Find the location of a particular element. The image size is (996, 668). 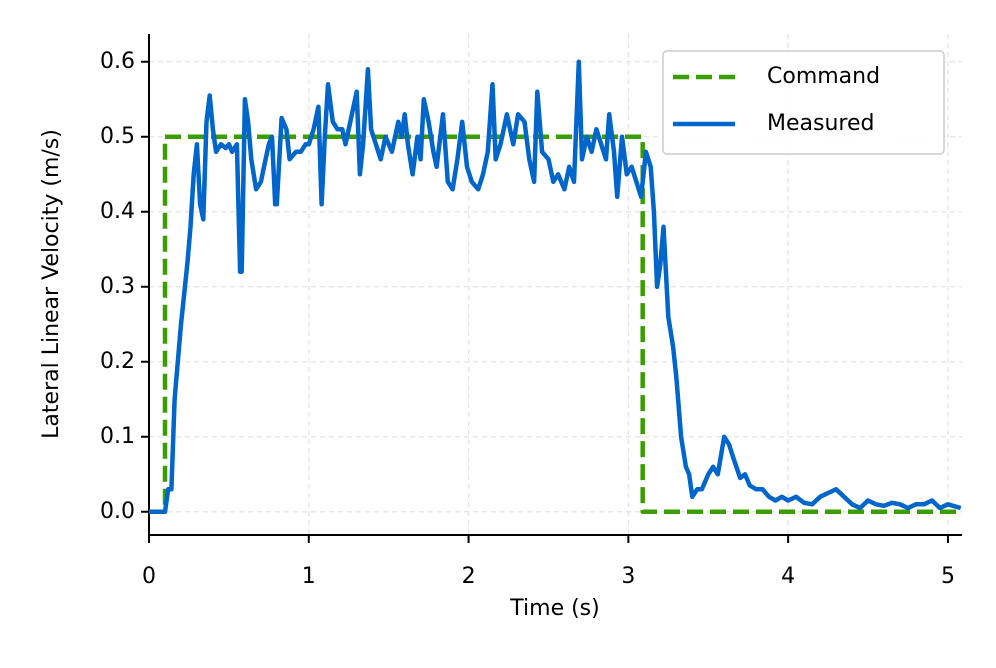

x-tick-label: 5 is located at coordinates (948, 576).